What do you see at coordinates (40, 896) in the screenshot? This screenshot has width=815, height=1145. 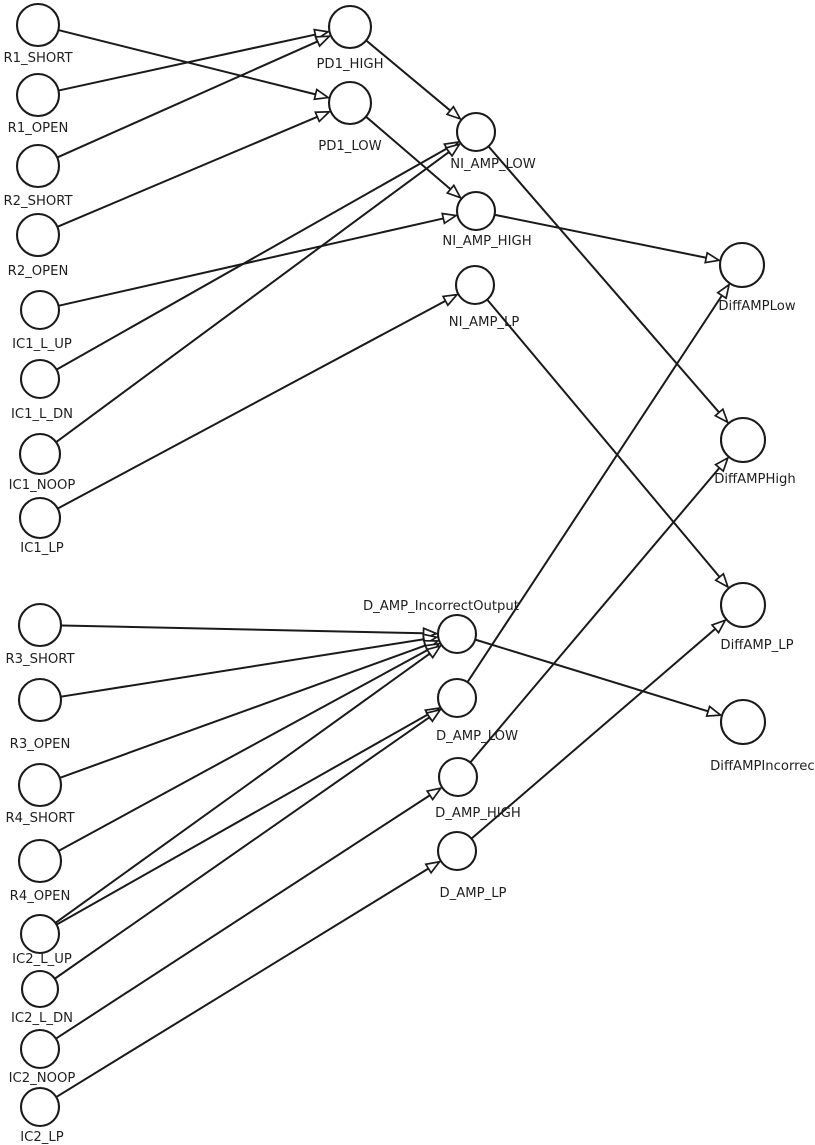 I see `node-label-r4-open: R4_OPEN` at bounding box center [40, 896].